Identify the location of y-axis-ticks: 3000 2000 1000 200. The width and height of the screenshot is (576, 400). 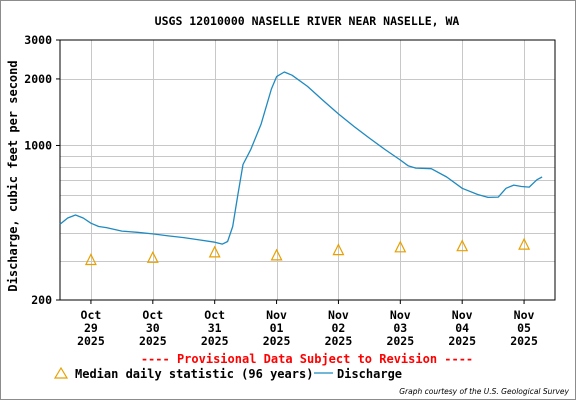
(42, 170).